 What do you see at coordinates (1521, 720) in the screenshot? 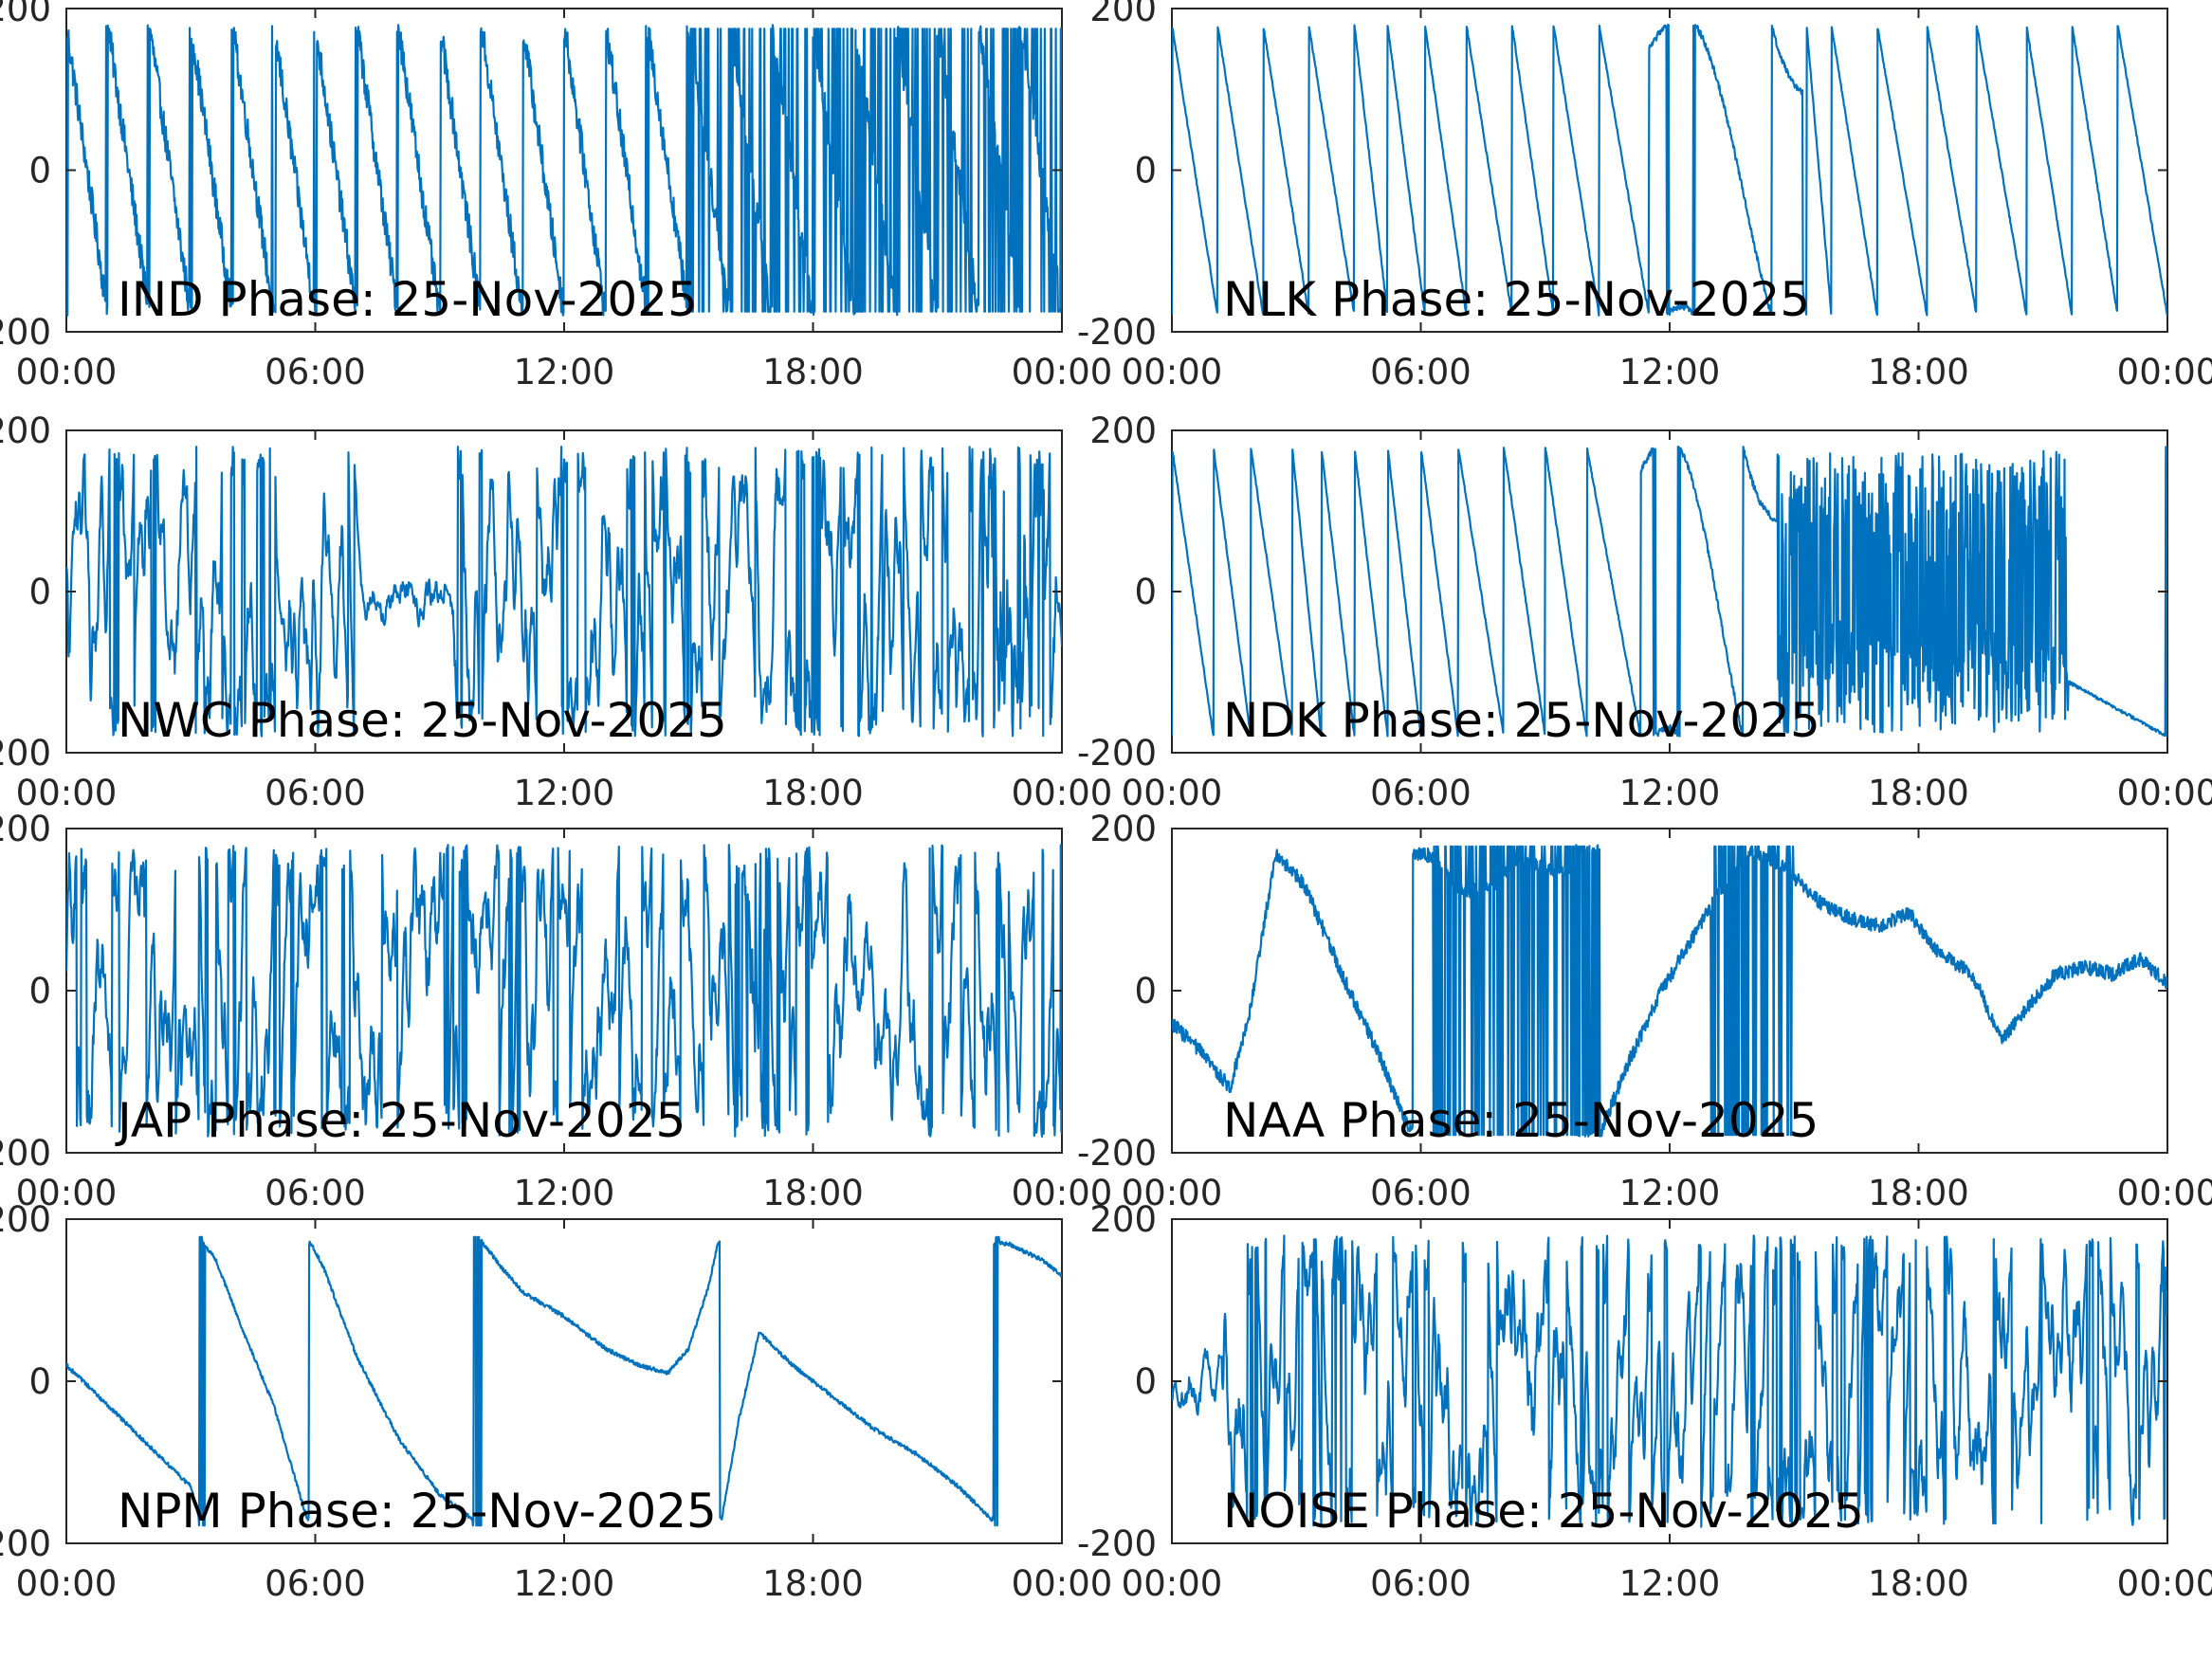
I see `panel-title: NDK Phase: 25-Nov-2025` at bounding box center [1521, 720].